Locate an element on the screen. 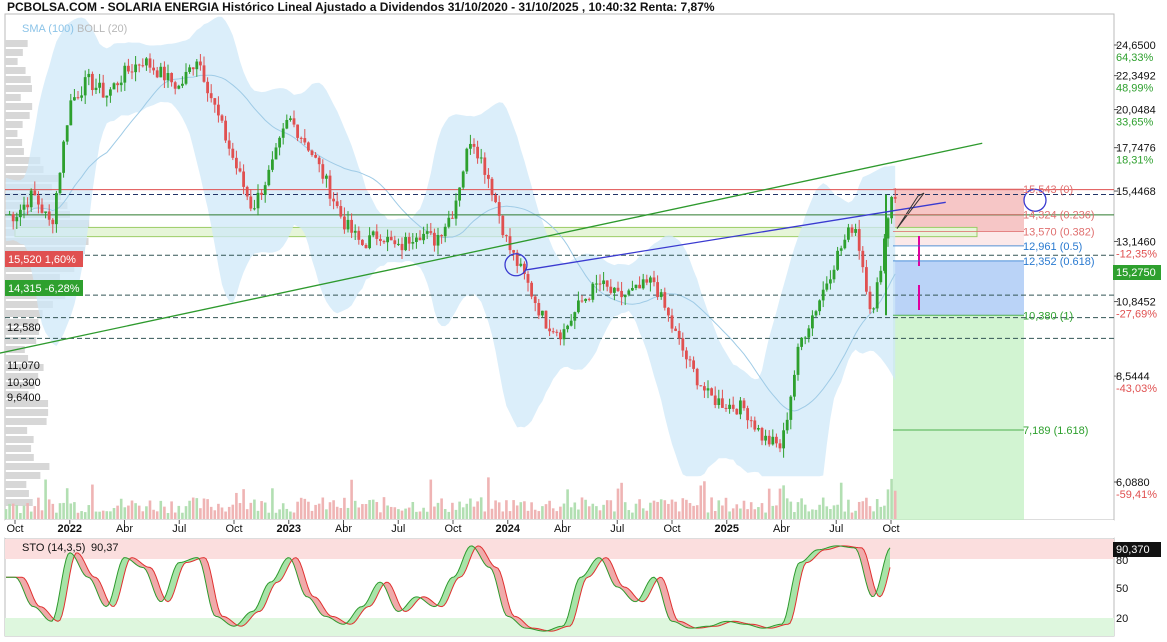 The height and width of the screenshot is (642, 1167). sto-overbought-band is located at coordinates (559, 549).